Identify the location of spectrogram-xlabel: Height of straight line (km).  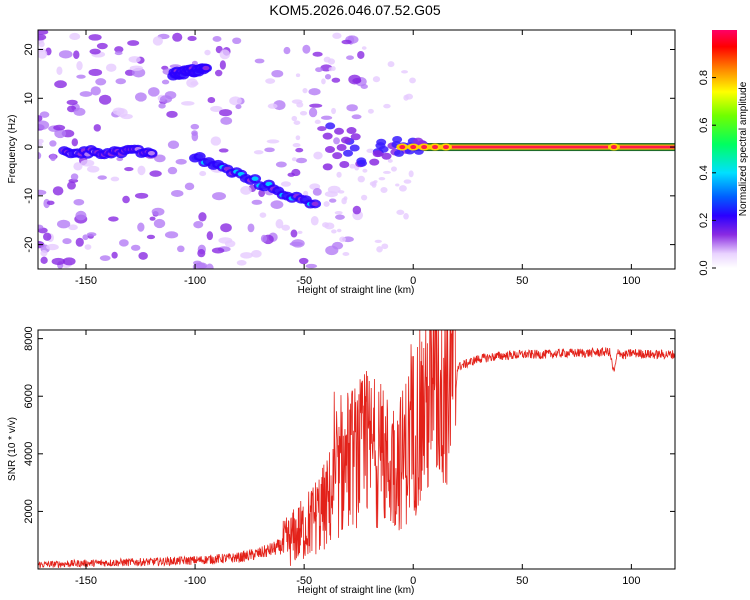
(356, 290).